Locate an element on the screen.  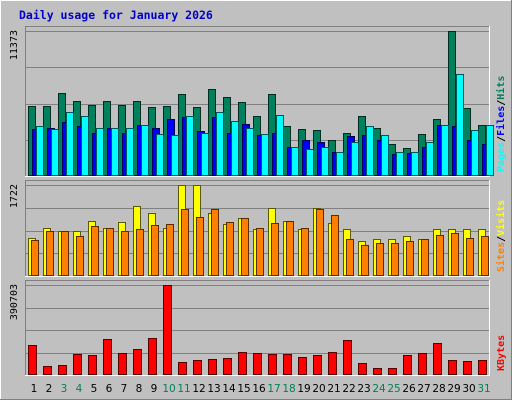
x-tick-label: 25 is located at coordinates (393, 389).